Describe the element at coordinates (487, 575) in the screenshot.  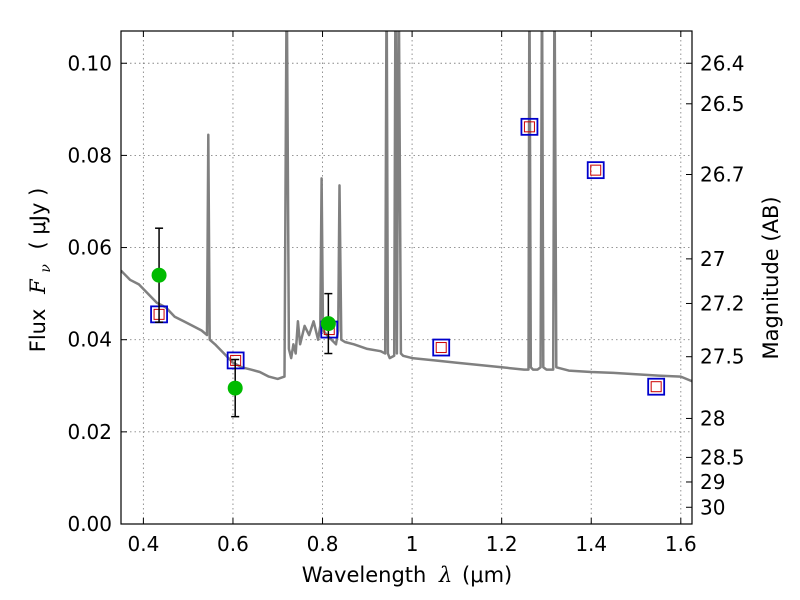
I see `x-axis-unit: (μm)` at that location.